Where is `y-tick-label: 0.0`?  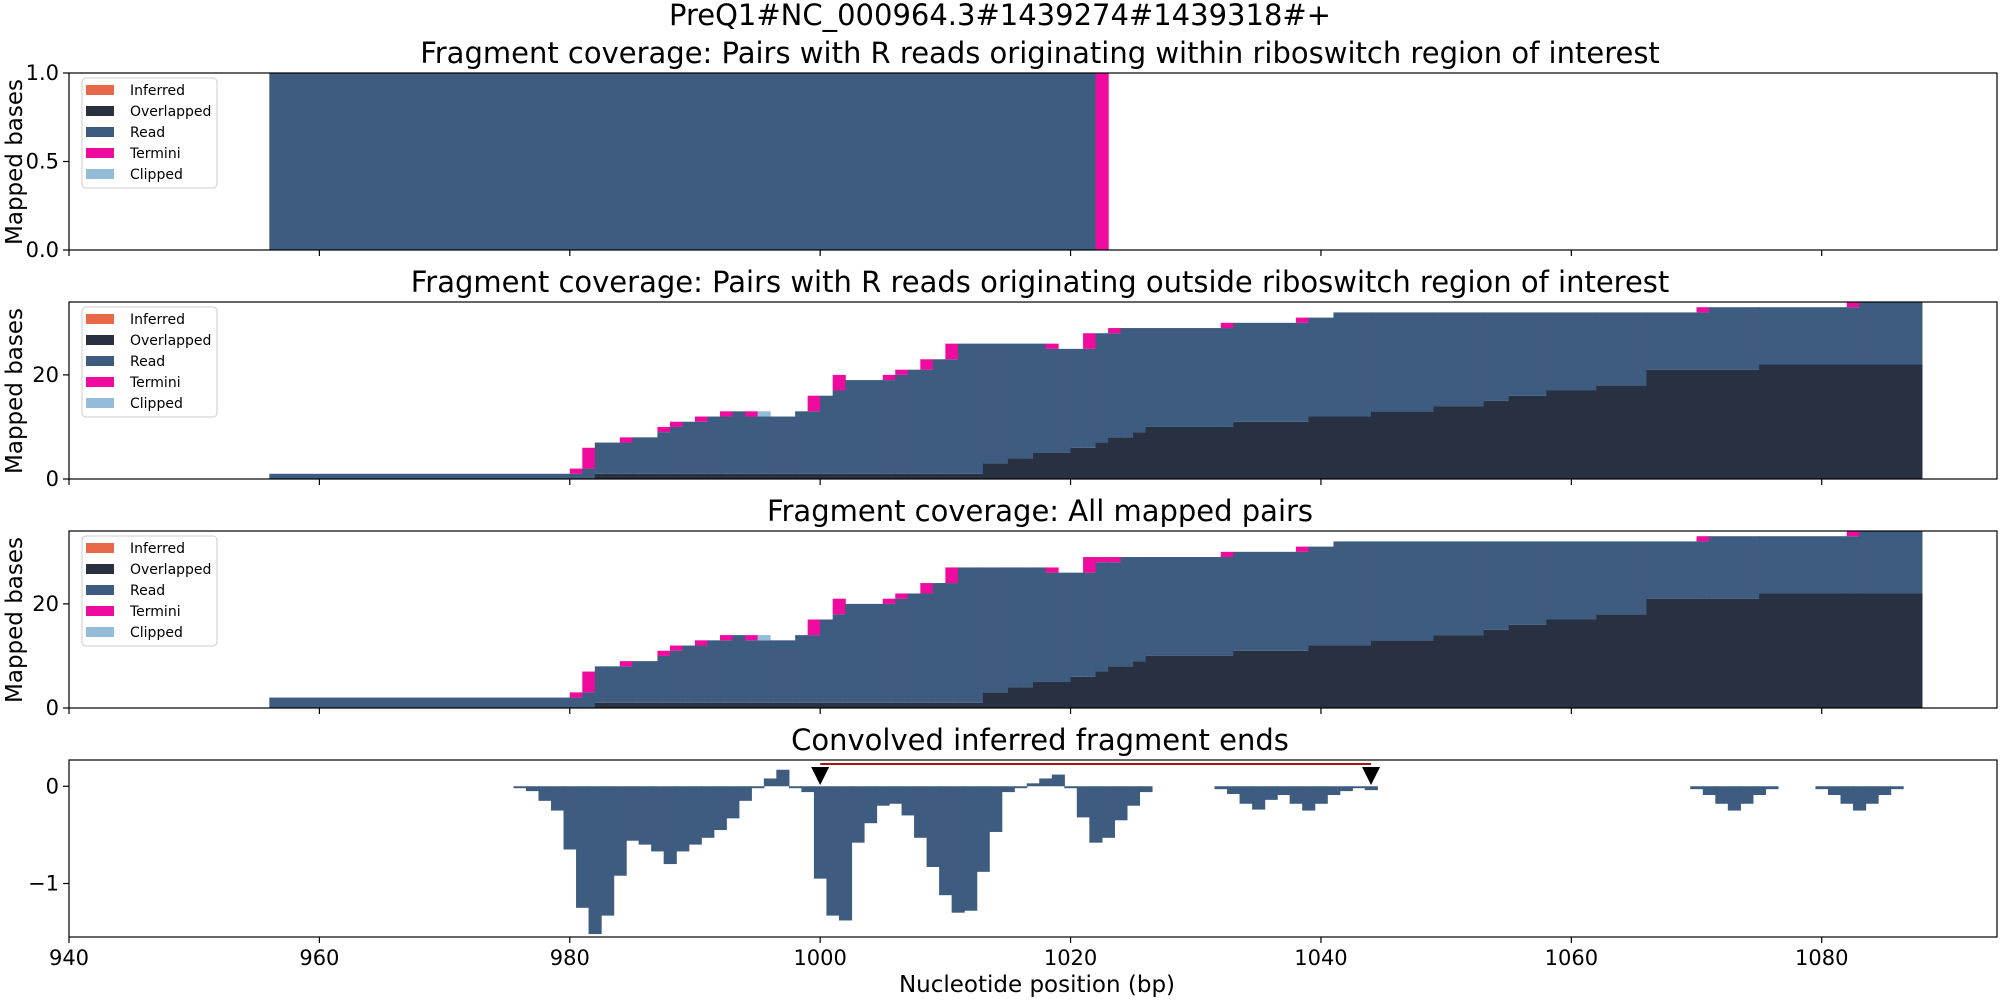
y-tick-label: 0.0 is located at coordinates (42, 250).